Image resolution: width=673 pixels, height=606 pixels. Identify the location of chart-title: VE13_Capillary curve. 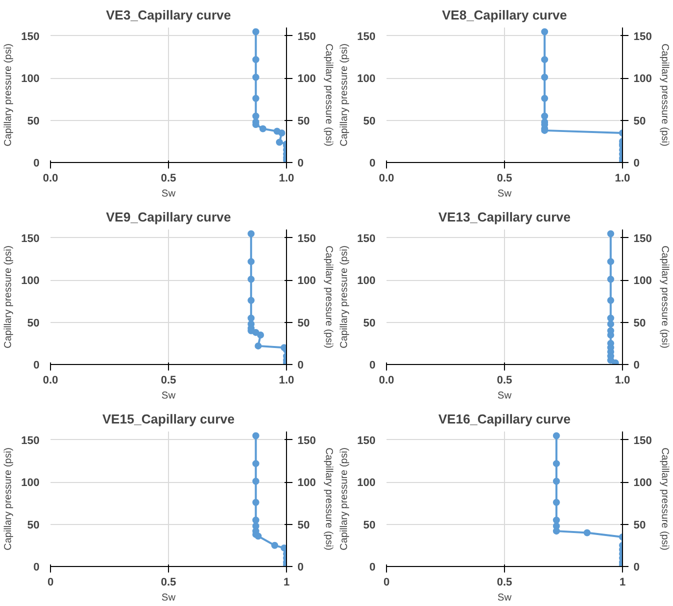
(504, 217).